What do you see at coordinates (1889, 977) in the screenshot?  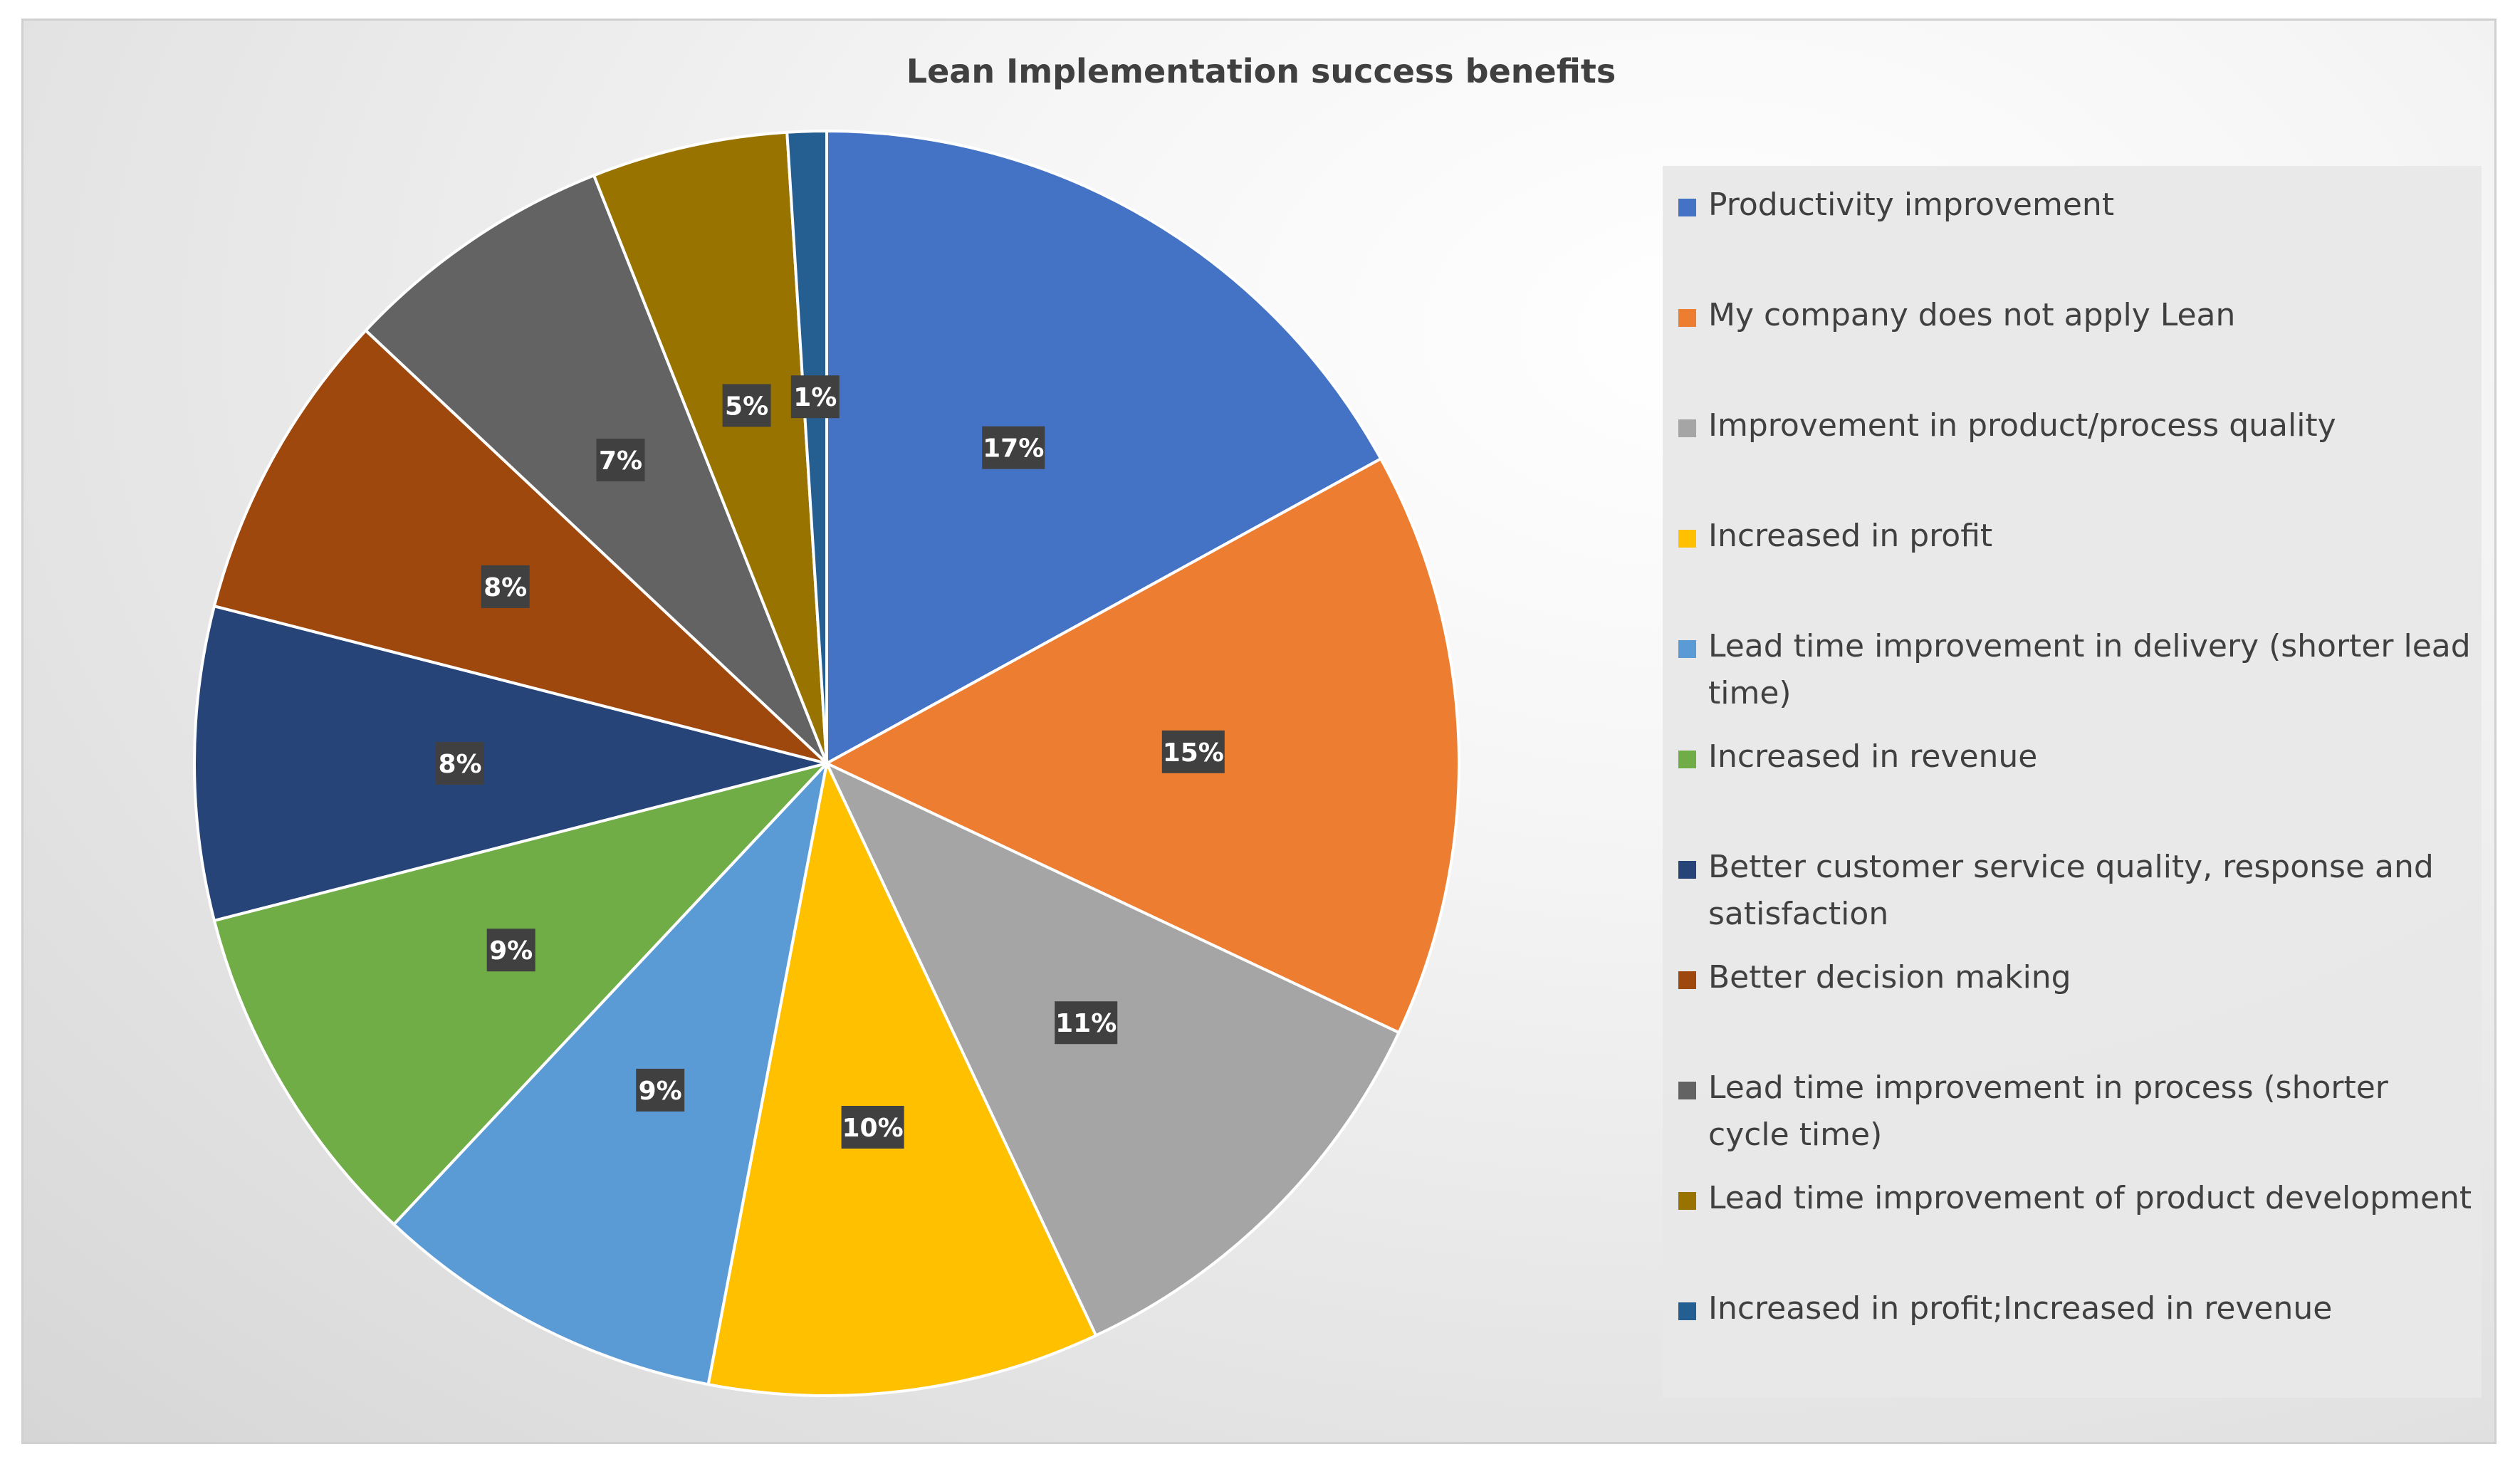 I see `legend-label: Better decision making` at bounding box center [1889, 977].